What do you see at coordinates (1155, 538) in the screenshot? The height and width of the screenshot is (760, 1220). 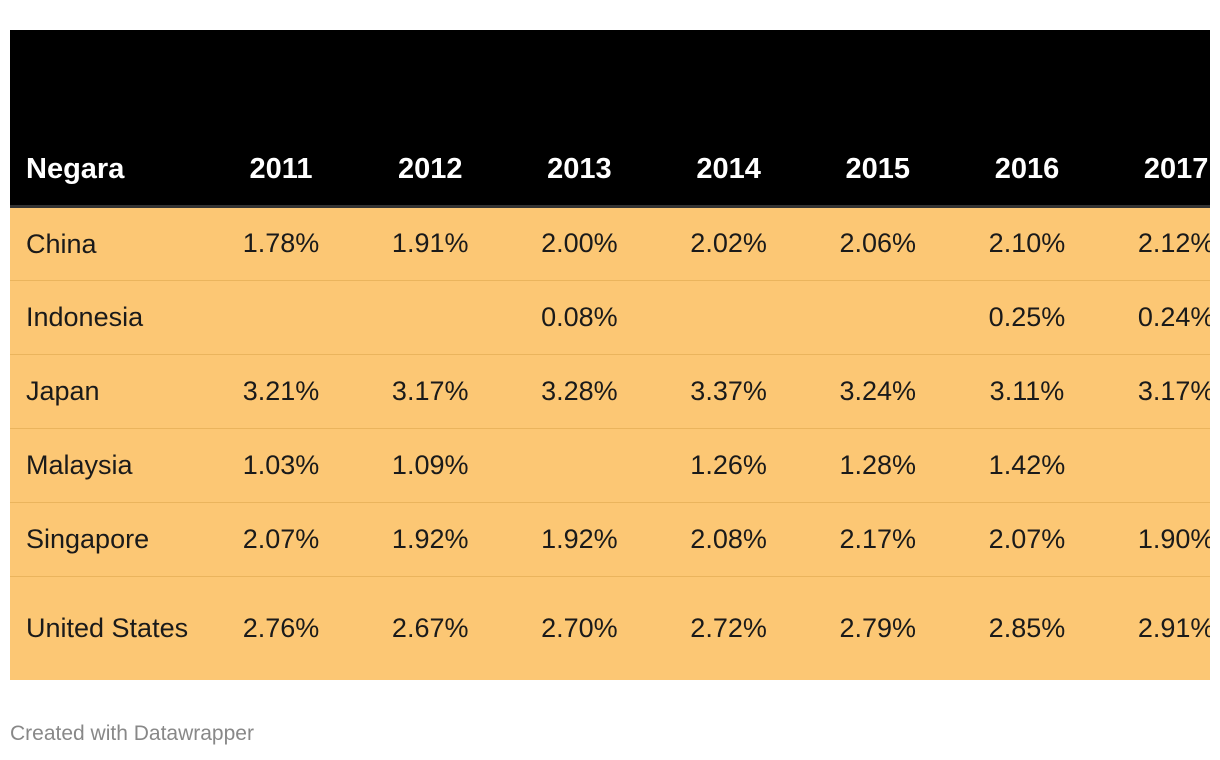 I see `value-cell: 1.90%` at bounding box center [1155, 538].